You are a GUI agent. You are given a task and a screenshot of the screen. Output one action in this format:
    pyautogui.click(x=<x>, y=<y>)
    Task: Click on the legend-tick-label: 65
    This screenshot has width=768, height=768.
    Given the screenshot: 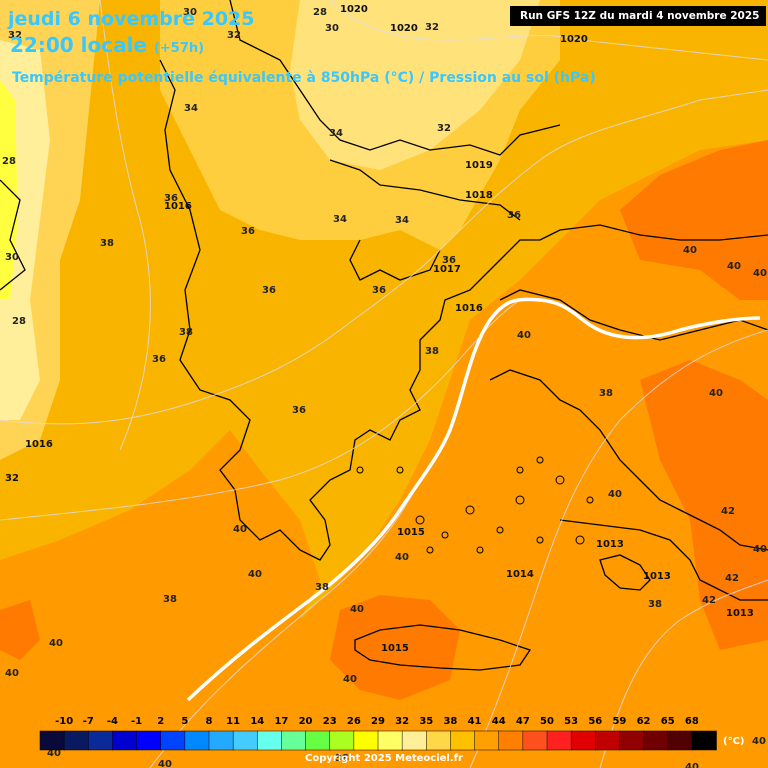 What is the action you would take?
    pyautogui.click(x=668, y=721)
    